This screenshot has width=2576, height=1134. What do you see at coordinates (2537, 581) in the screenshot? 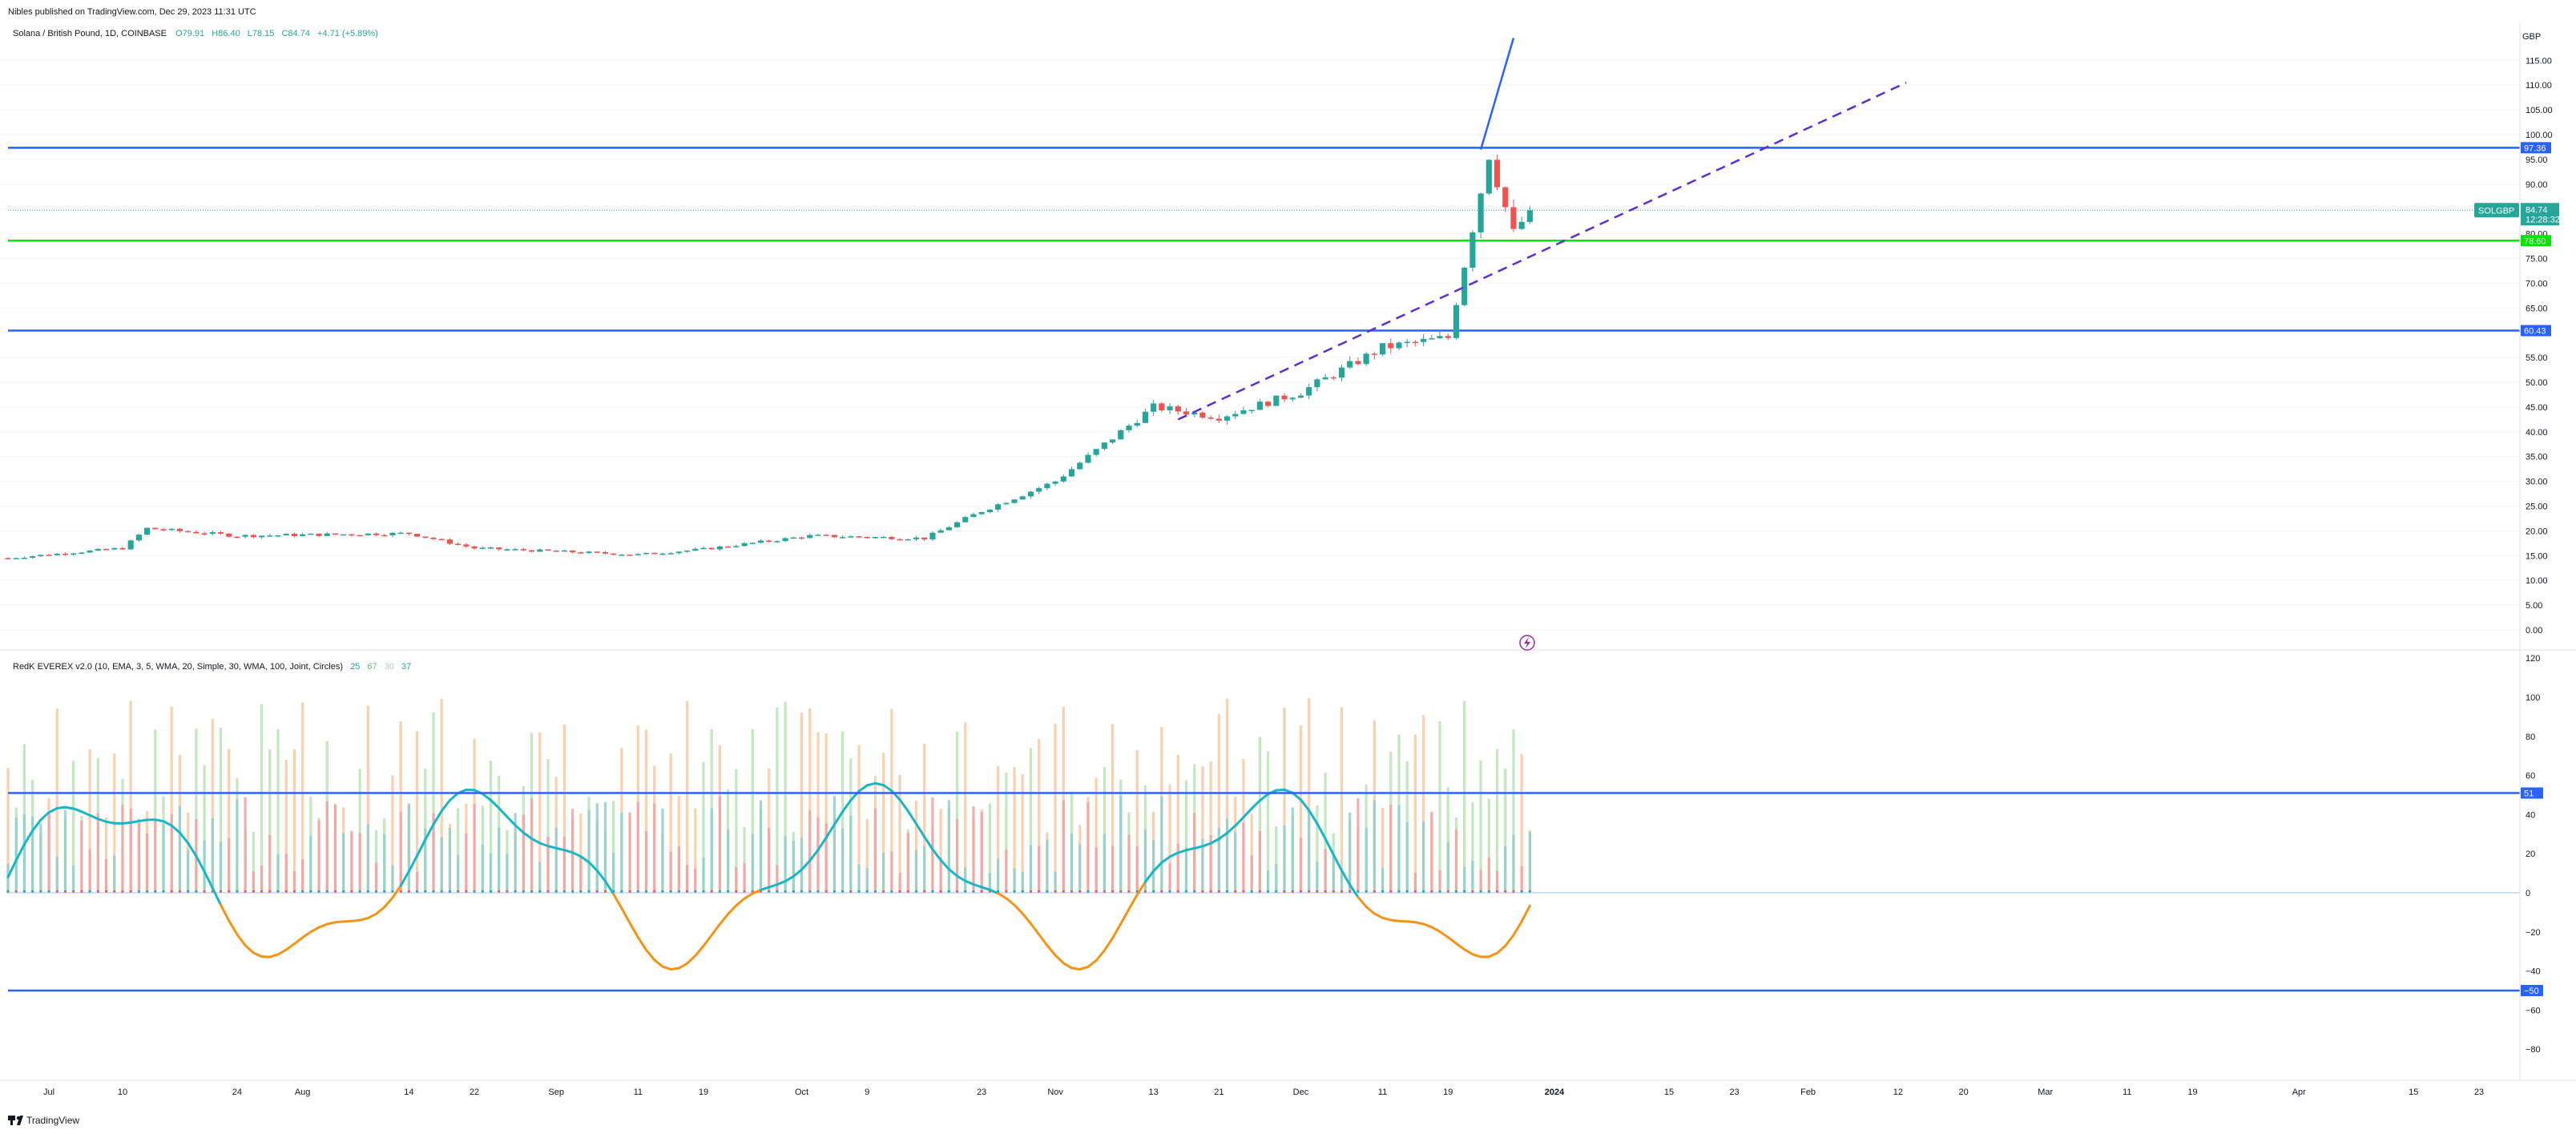
I see `price-tick-label: 10.00` at bounding box center [2537, 581].